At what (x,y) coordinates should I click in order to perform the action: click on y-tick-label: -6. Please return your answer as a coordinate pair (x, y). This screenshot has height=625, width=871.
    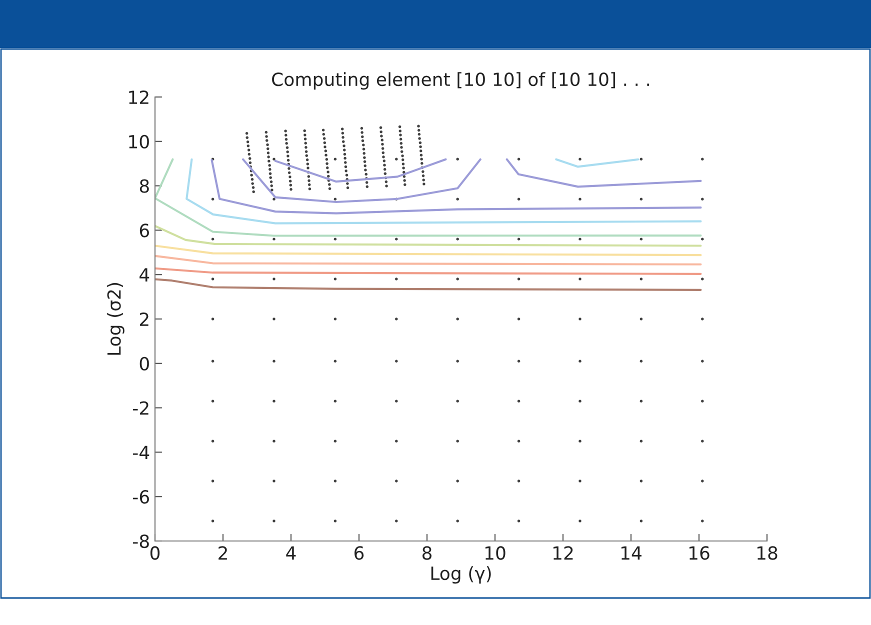
    Looking at the image, I should click on (141, 497).